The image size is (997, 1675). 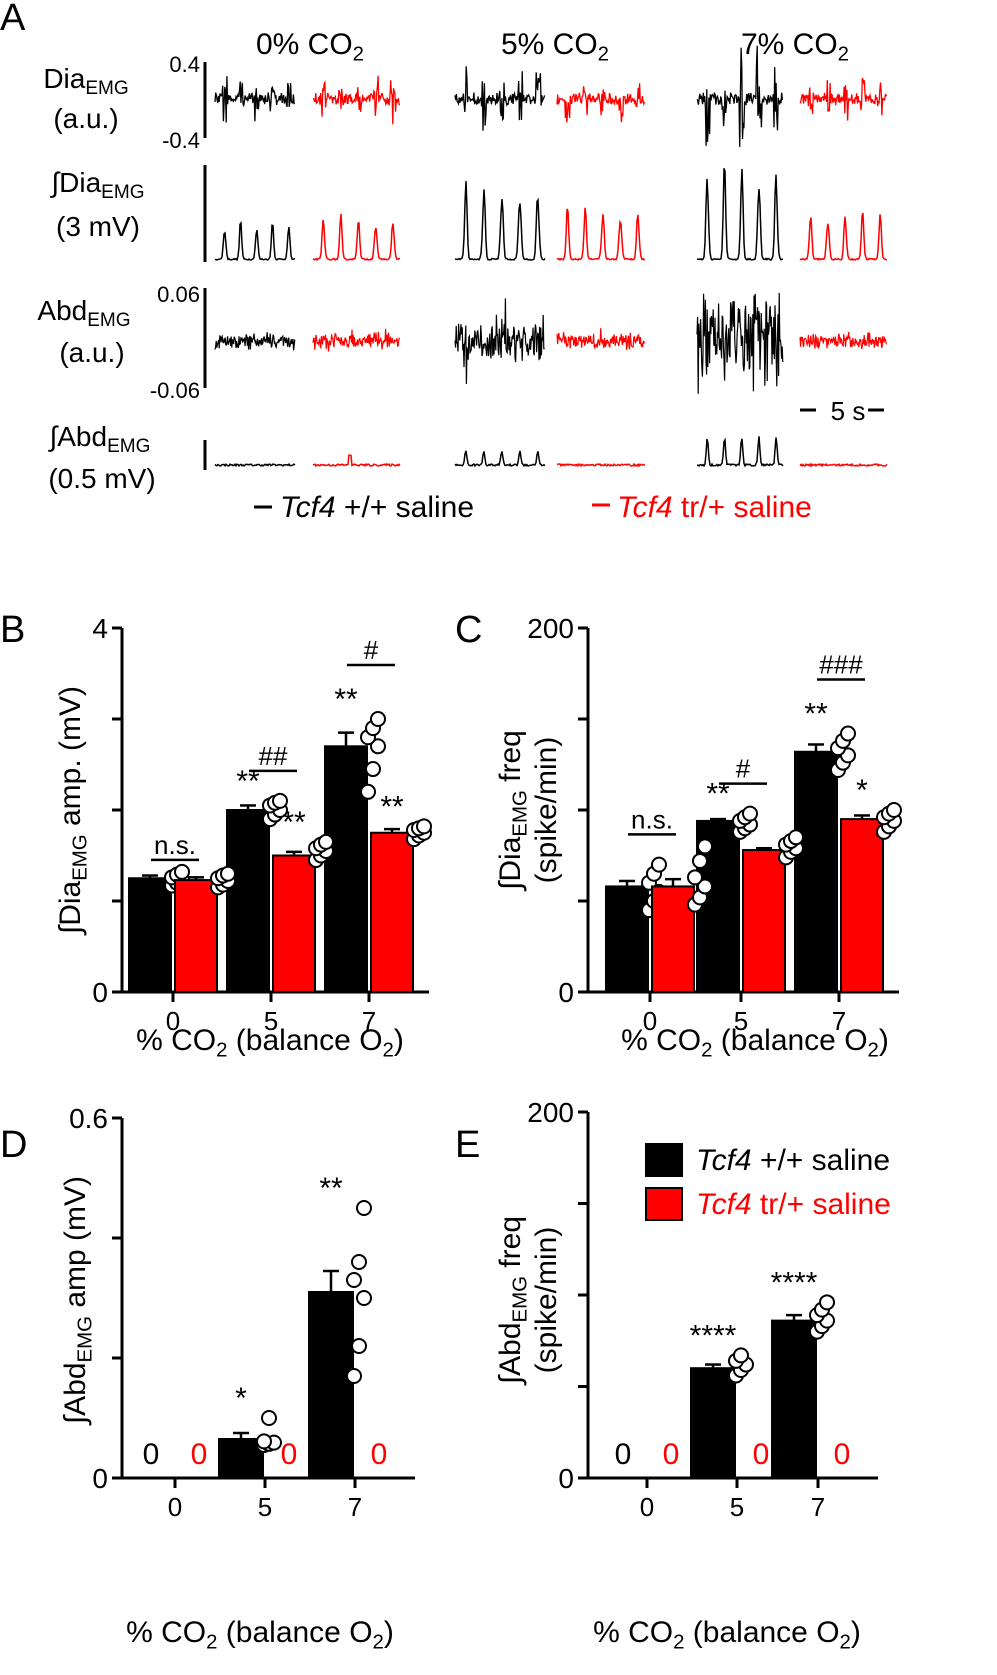 What do you see at coordinates (601, 103) in the screenshot?
I see `dia-emg-trace` at bounding box center [601, 103].